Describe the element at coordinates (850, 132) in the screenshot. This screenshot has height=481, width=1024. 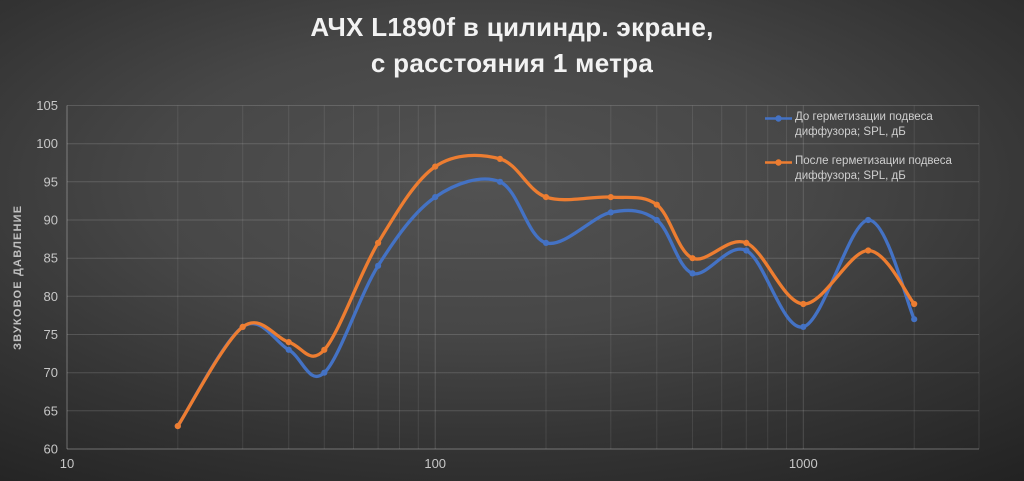
I see `legend-label-before-line2: диффузора; SPL, дБ` at that location.